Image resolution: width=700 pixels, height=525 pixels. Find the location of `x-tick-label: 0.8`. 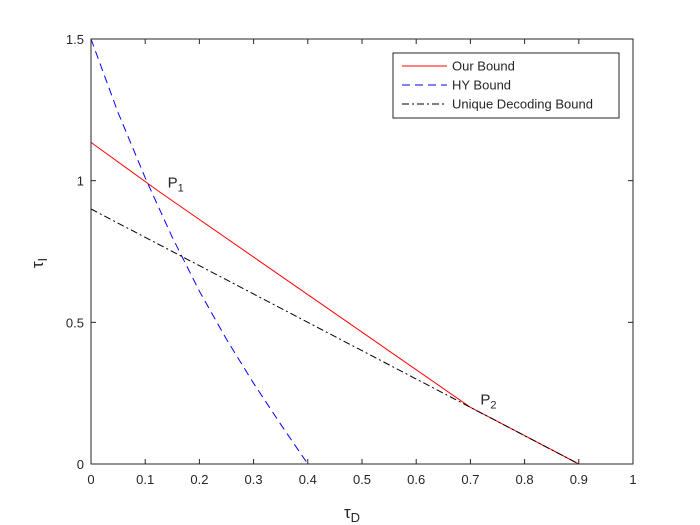

x-tick-label: 0.8 is located at coordinates (525, 479).